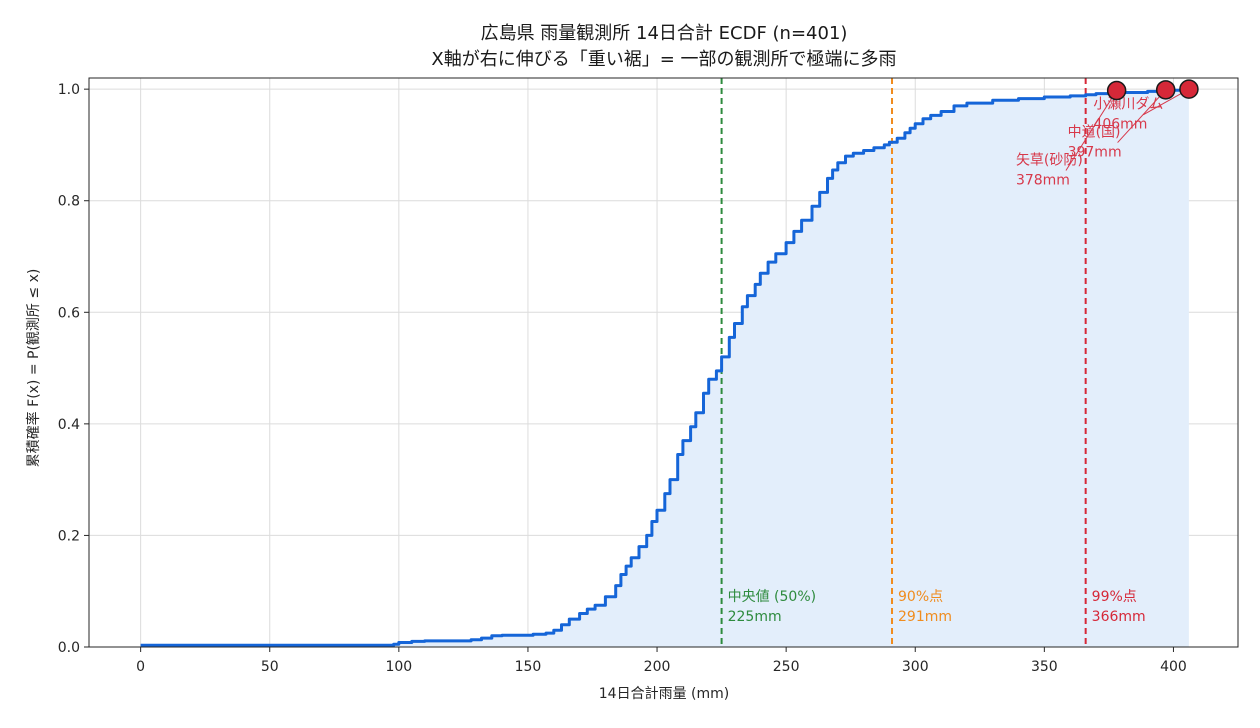 This screenshot has height=728, width=1260. What do you see at coordinates (1044, 667) in the screenshot?
I see `x-tick-label: 350` at bounding box center [1044, 667].